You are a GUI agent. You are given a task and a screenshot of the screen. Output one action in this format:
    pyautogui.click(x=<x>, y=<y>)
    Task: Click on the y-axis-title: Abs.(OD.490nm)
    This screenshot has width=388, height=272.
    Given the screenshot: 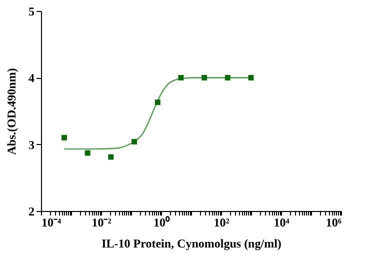 What is the action you would take?
    pyautogui.click(x=11, y=111)
    